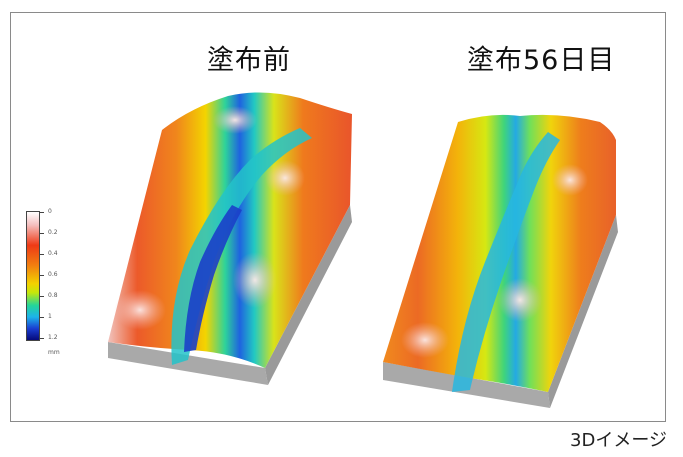 The width and height of the screenshot is (683, 457). What do you see at coordinates (53, 337) in the screenshot?
I see `colorbar-tick-label: 1.2` at bounding box center [53, 337].